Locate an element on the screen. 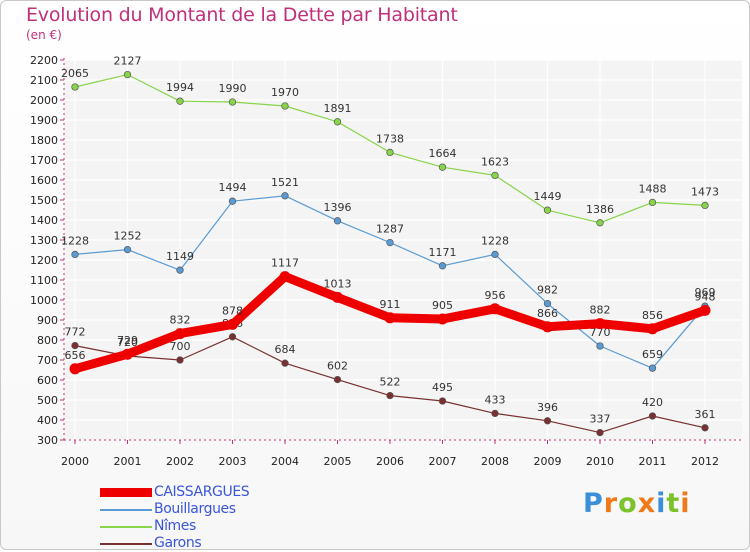  x-tick-label: 2005 is located at coordinates (338, 461).